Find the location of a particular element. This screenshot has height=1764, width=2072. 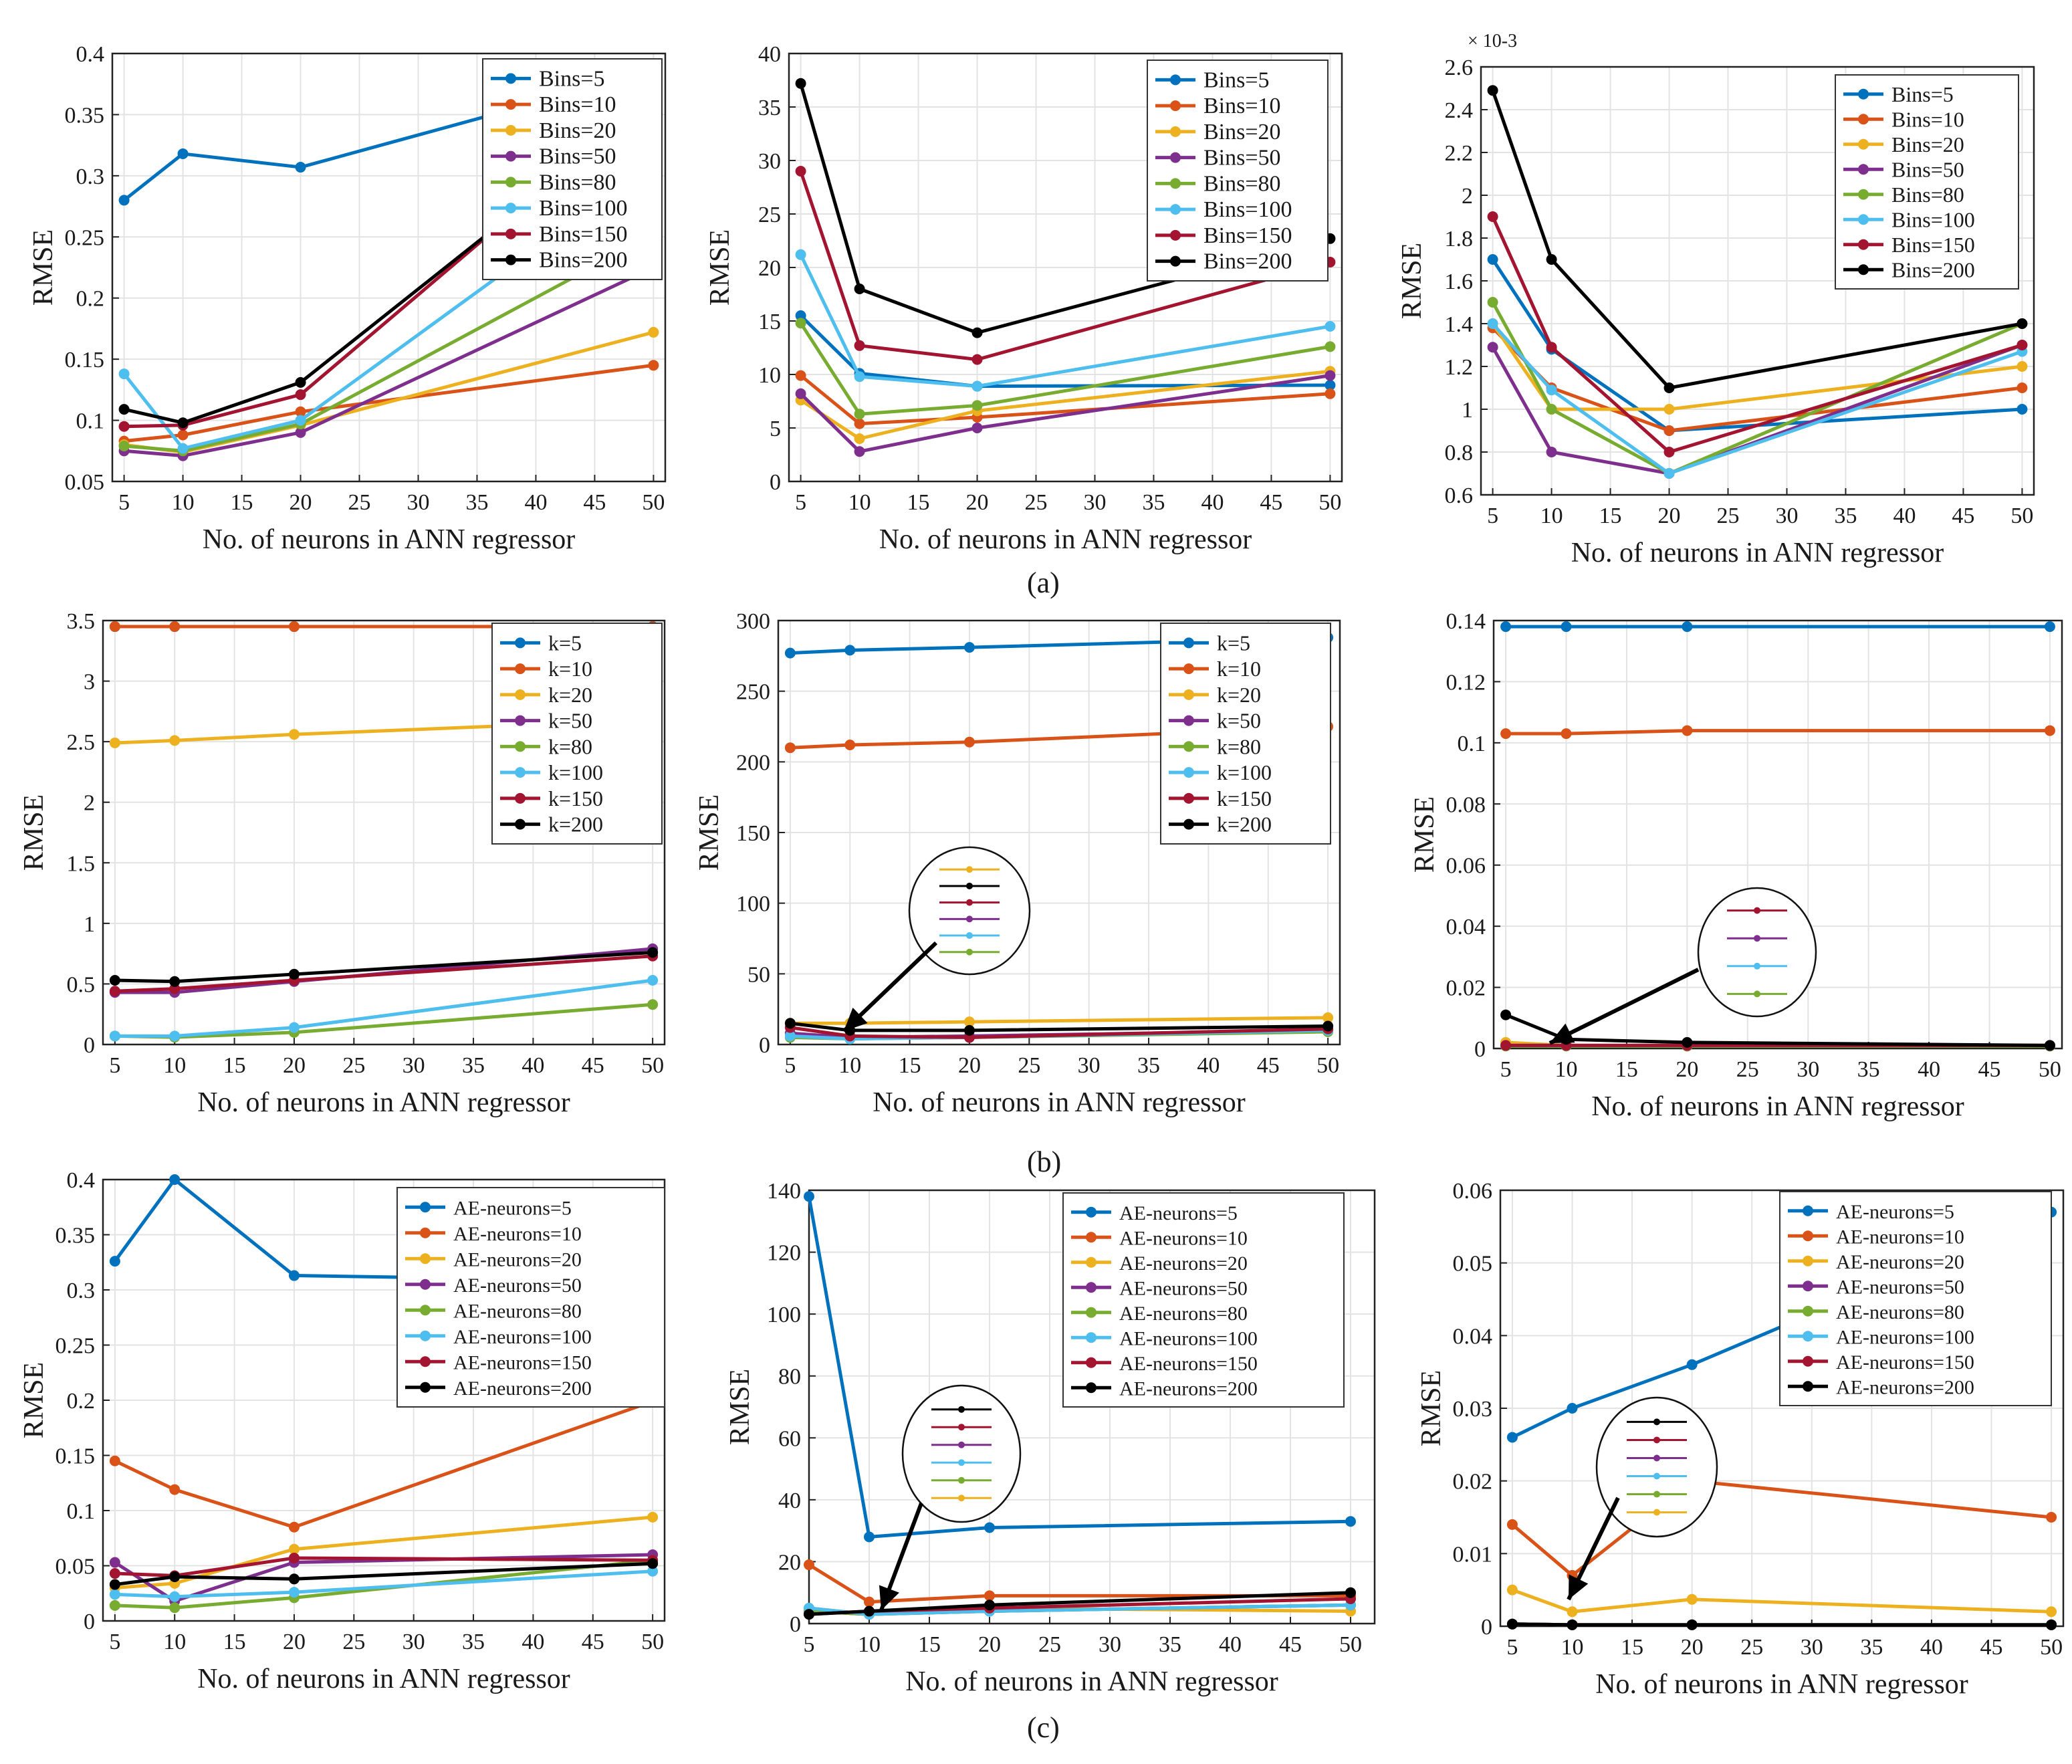

x-tick-label: 5 is located at coordinates (124, 502).